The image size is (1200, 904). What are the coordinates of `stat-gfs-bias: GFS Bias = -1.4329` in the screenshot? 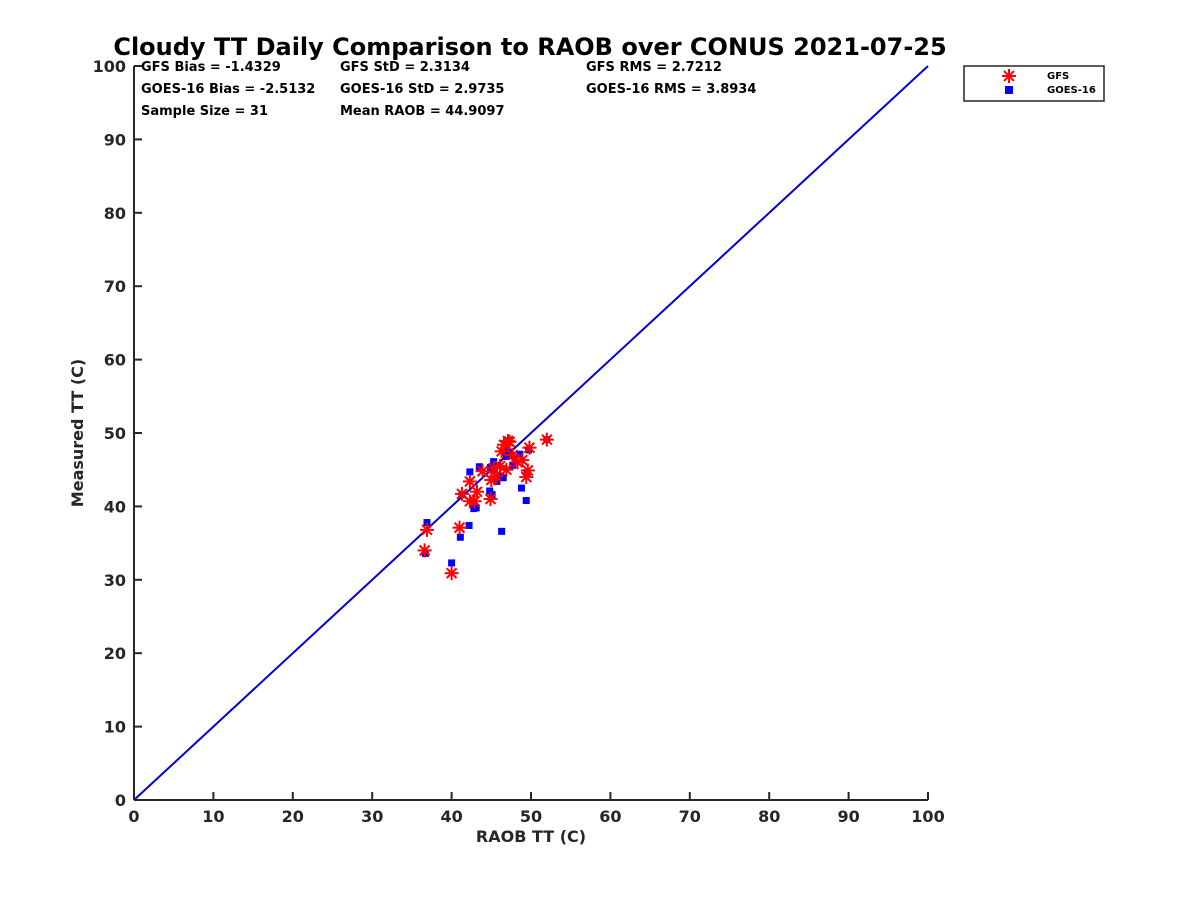 It's located at (211, 67).